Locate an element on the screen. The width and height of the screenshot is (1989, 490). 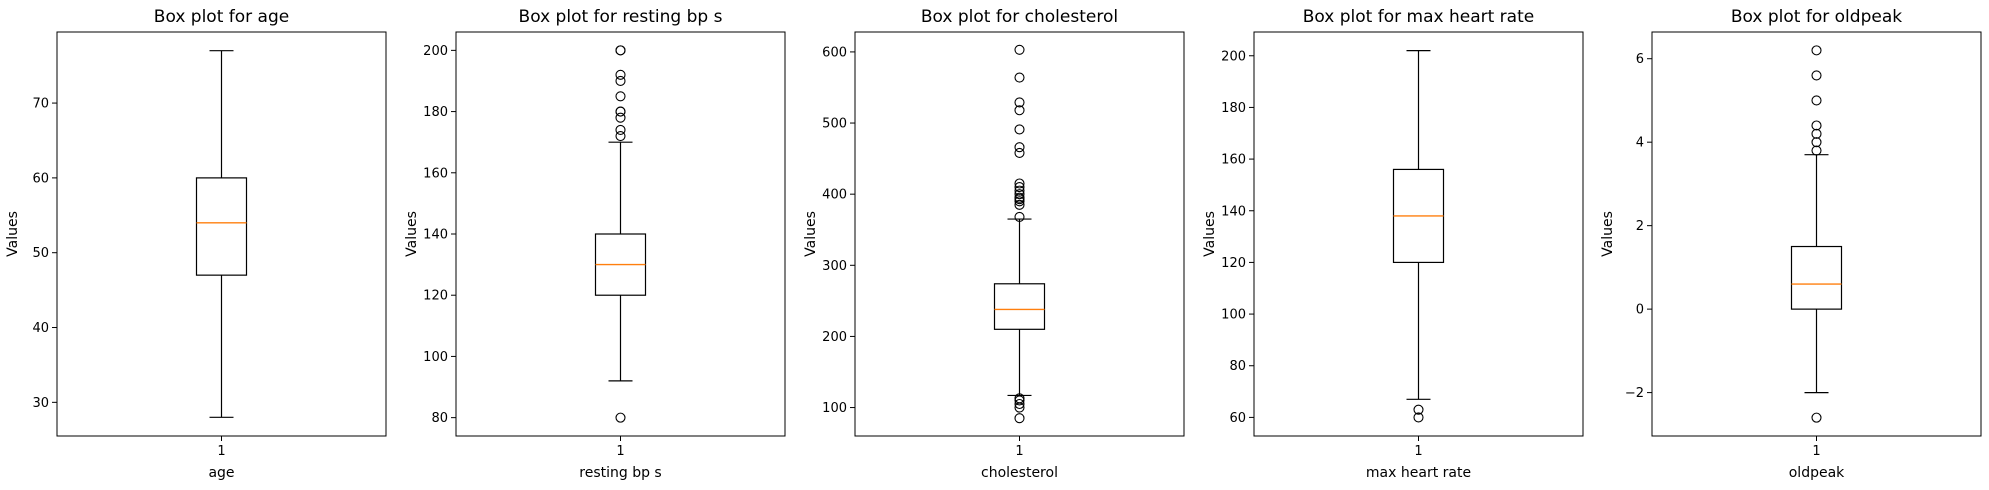
y-tick-label: 50 is located at coordinates (40, 253).